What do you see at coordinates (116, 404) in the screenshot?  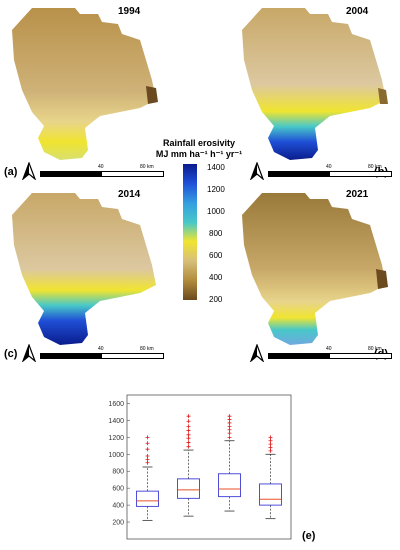 I see `y-tick-label: 1600` at bounding box center [116, 404].